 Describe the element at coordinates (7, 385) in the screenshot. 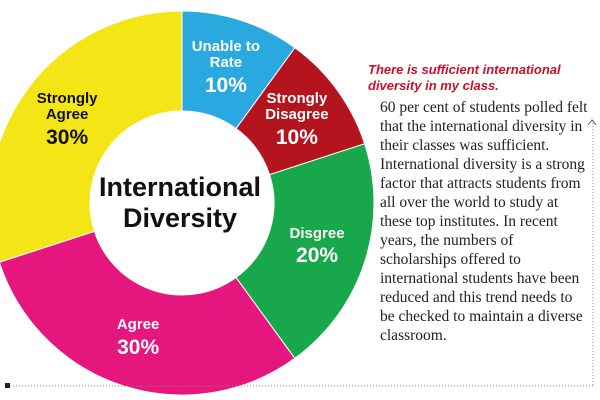

I see `bullet` at that location.